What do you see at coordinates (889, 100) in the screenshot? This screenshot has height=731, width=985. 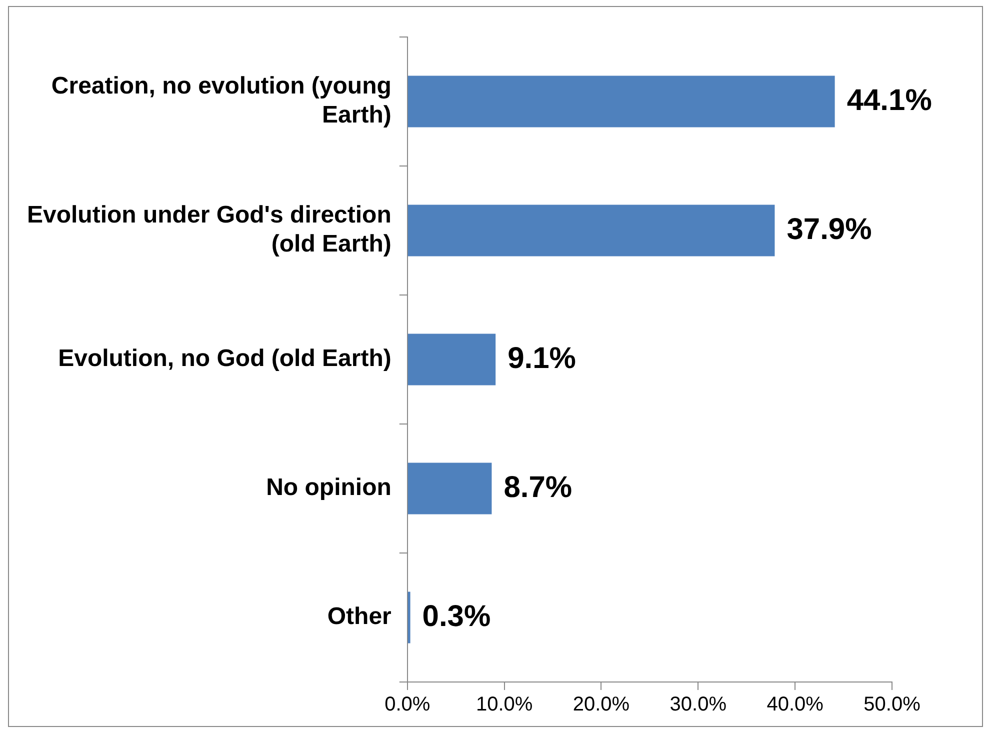 I see `data-label: 44.1%` at bounding box center [889, 100].